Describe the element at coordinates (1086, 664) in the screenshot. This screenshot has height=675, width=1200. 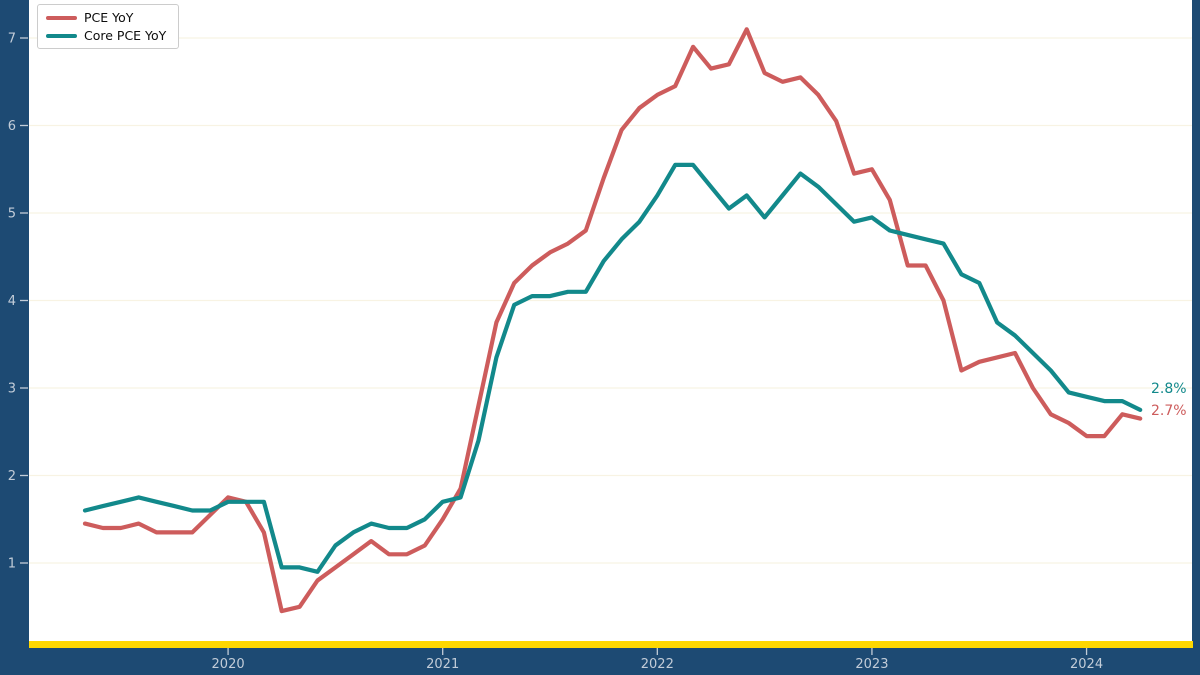
I see `x-tick-label: 2024` at that location.